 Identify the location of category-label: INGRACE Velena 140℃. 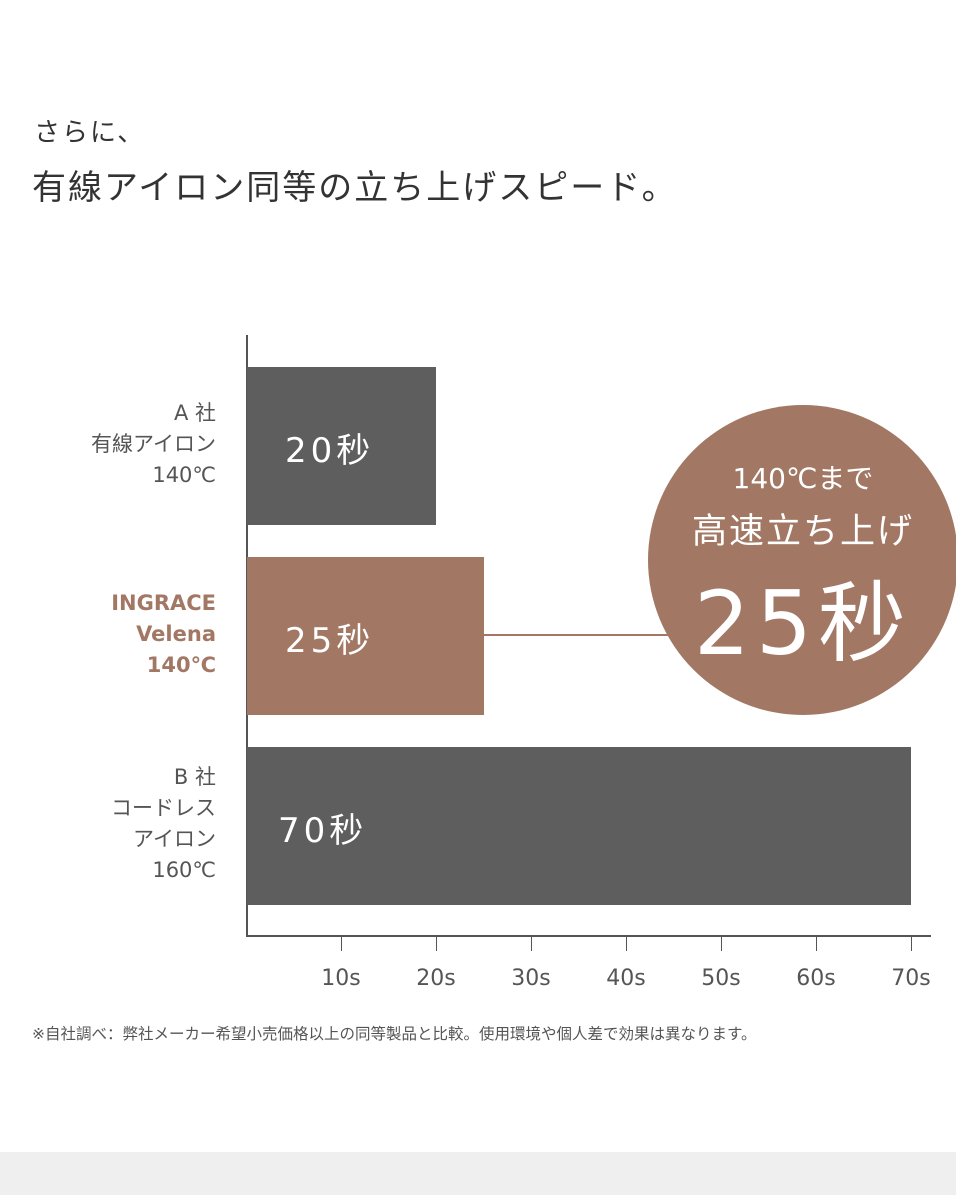
(163, 634).